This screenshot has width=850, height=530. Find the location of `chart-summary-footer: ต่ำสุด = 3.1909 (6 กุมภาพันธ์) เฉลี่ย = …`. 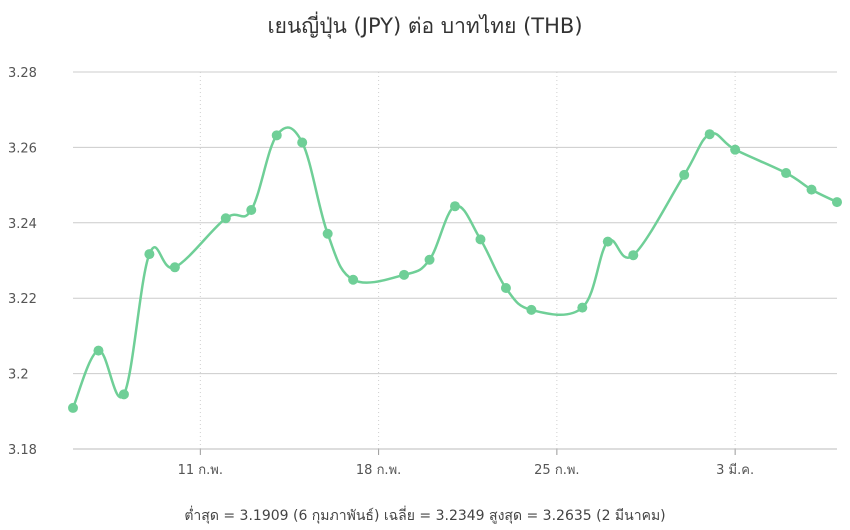

chart-summary-footer: ต่ำสุด = 3.1909 (6 กุมภาพันธ์) เฉลี่ย = … is located at coordinates (425, 516).